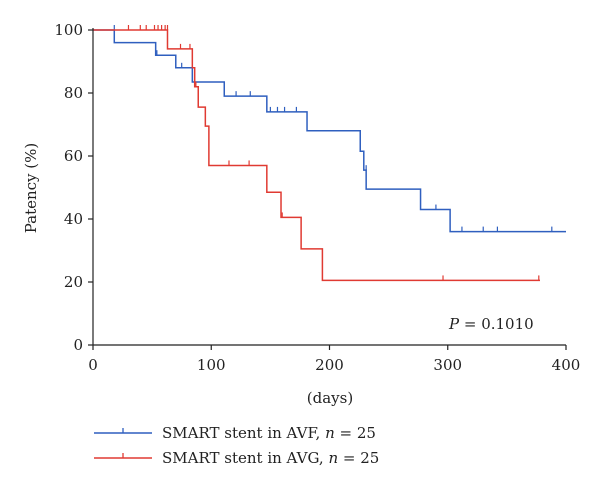 The image size is (600, 499). Describe the element at coordinates (78, 345) in the screenshot. I see `y-tick-label: 0` at that location.